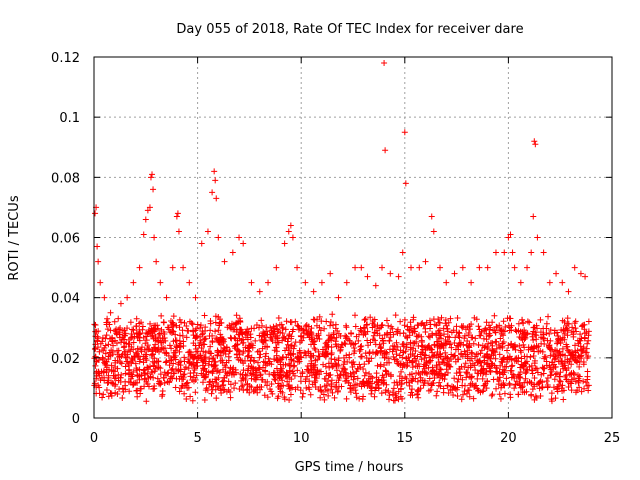 The image size is (640, 480). I want to click on y-tick-label: 0.06, so click(65, 239).